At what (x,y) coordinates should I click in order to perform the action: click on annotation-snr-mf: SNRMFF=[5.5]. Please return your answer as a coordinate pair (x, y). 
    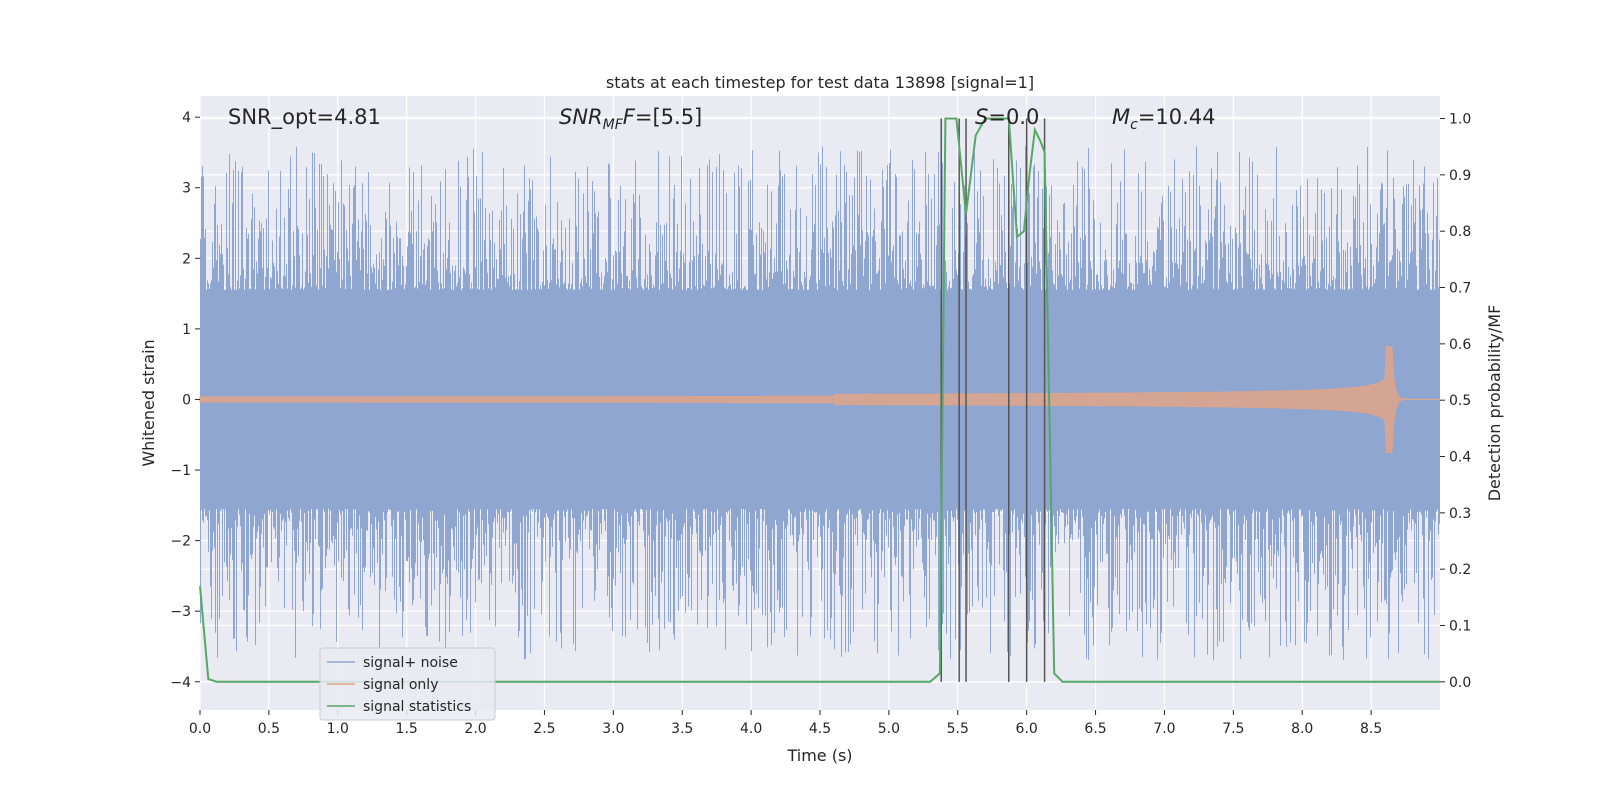
    Looking at the image, I should click on (630, 119).